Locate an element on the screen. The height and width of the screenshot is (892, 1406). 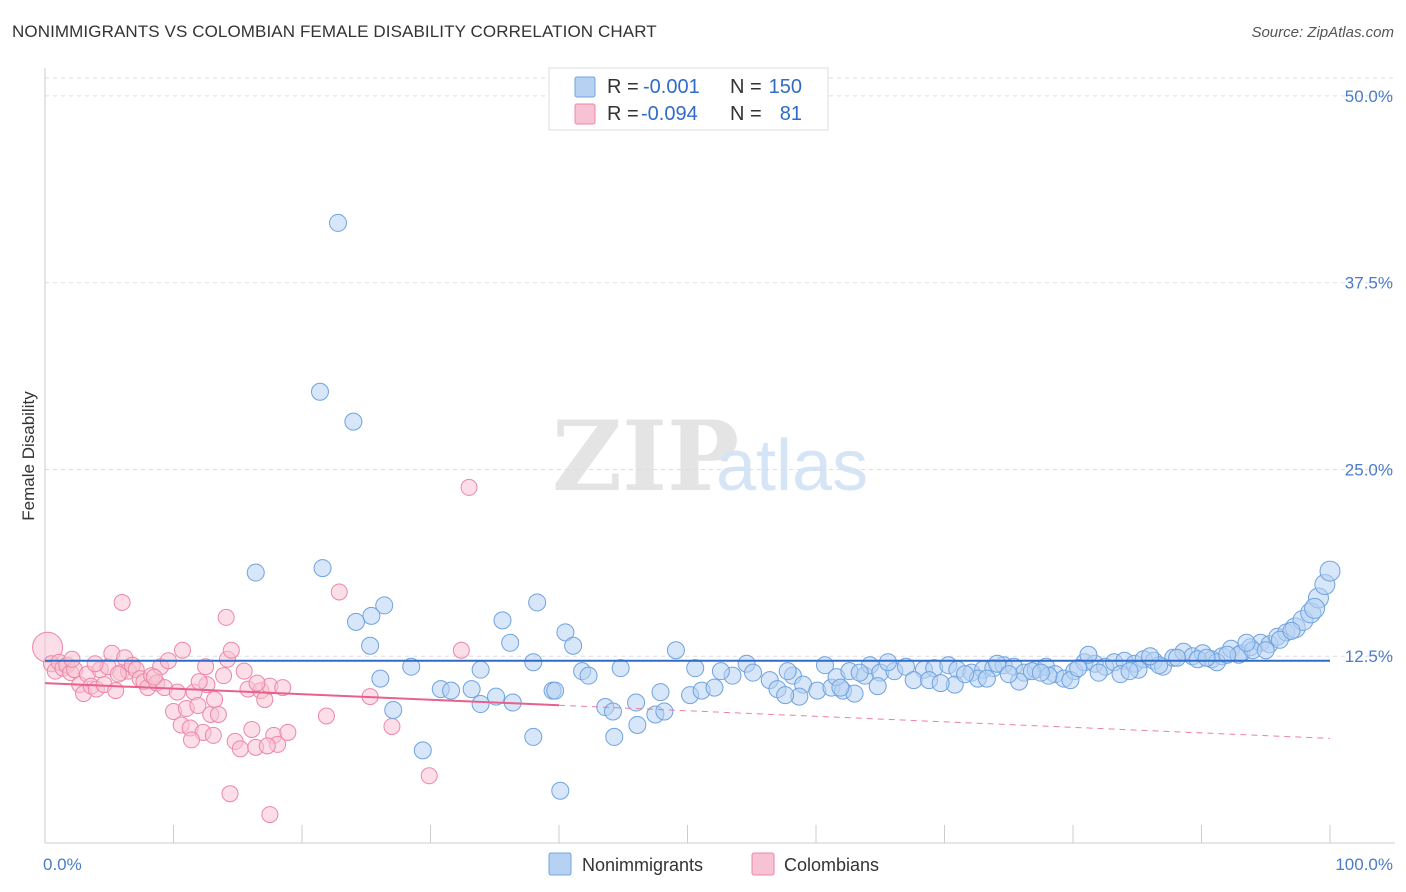
x-tick-label-1: 100.0% is located at coordinates (1364, 864).